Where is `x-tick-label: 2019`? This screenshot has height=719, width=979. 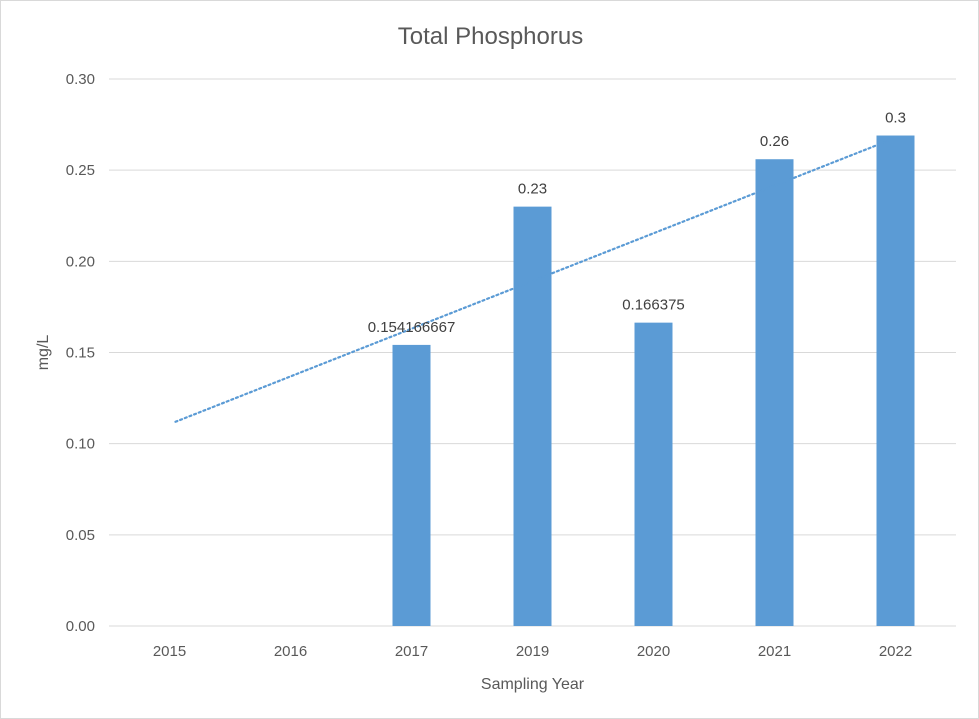
x-tick-label: 2019 is located at coordinates (532, 651).